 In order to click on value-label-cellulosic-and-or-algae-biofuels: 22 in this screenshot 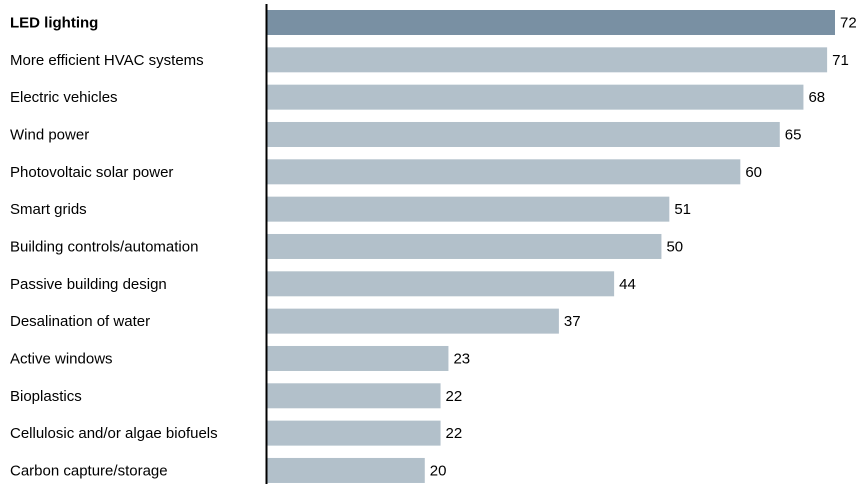, I will do `click(454, 433)`.